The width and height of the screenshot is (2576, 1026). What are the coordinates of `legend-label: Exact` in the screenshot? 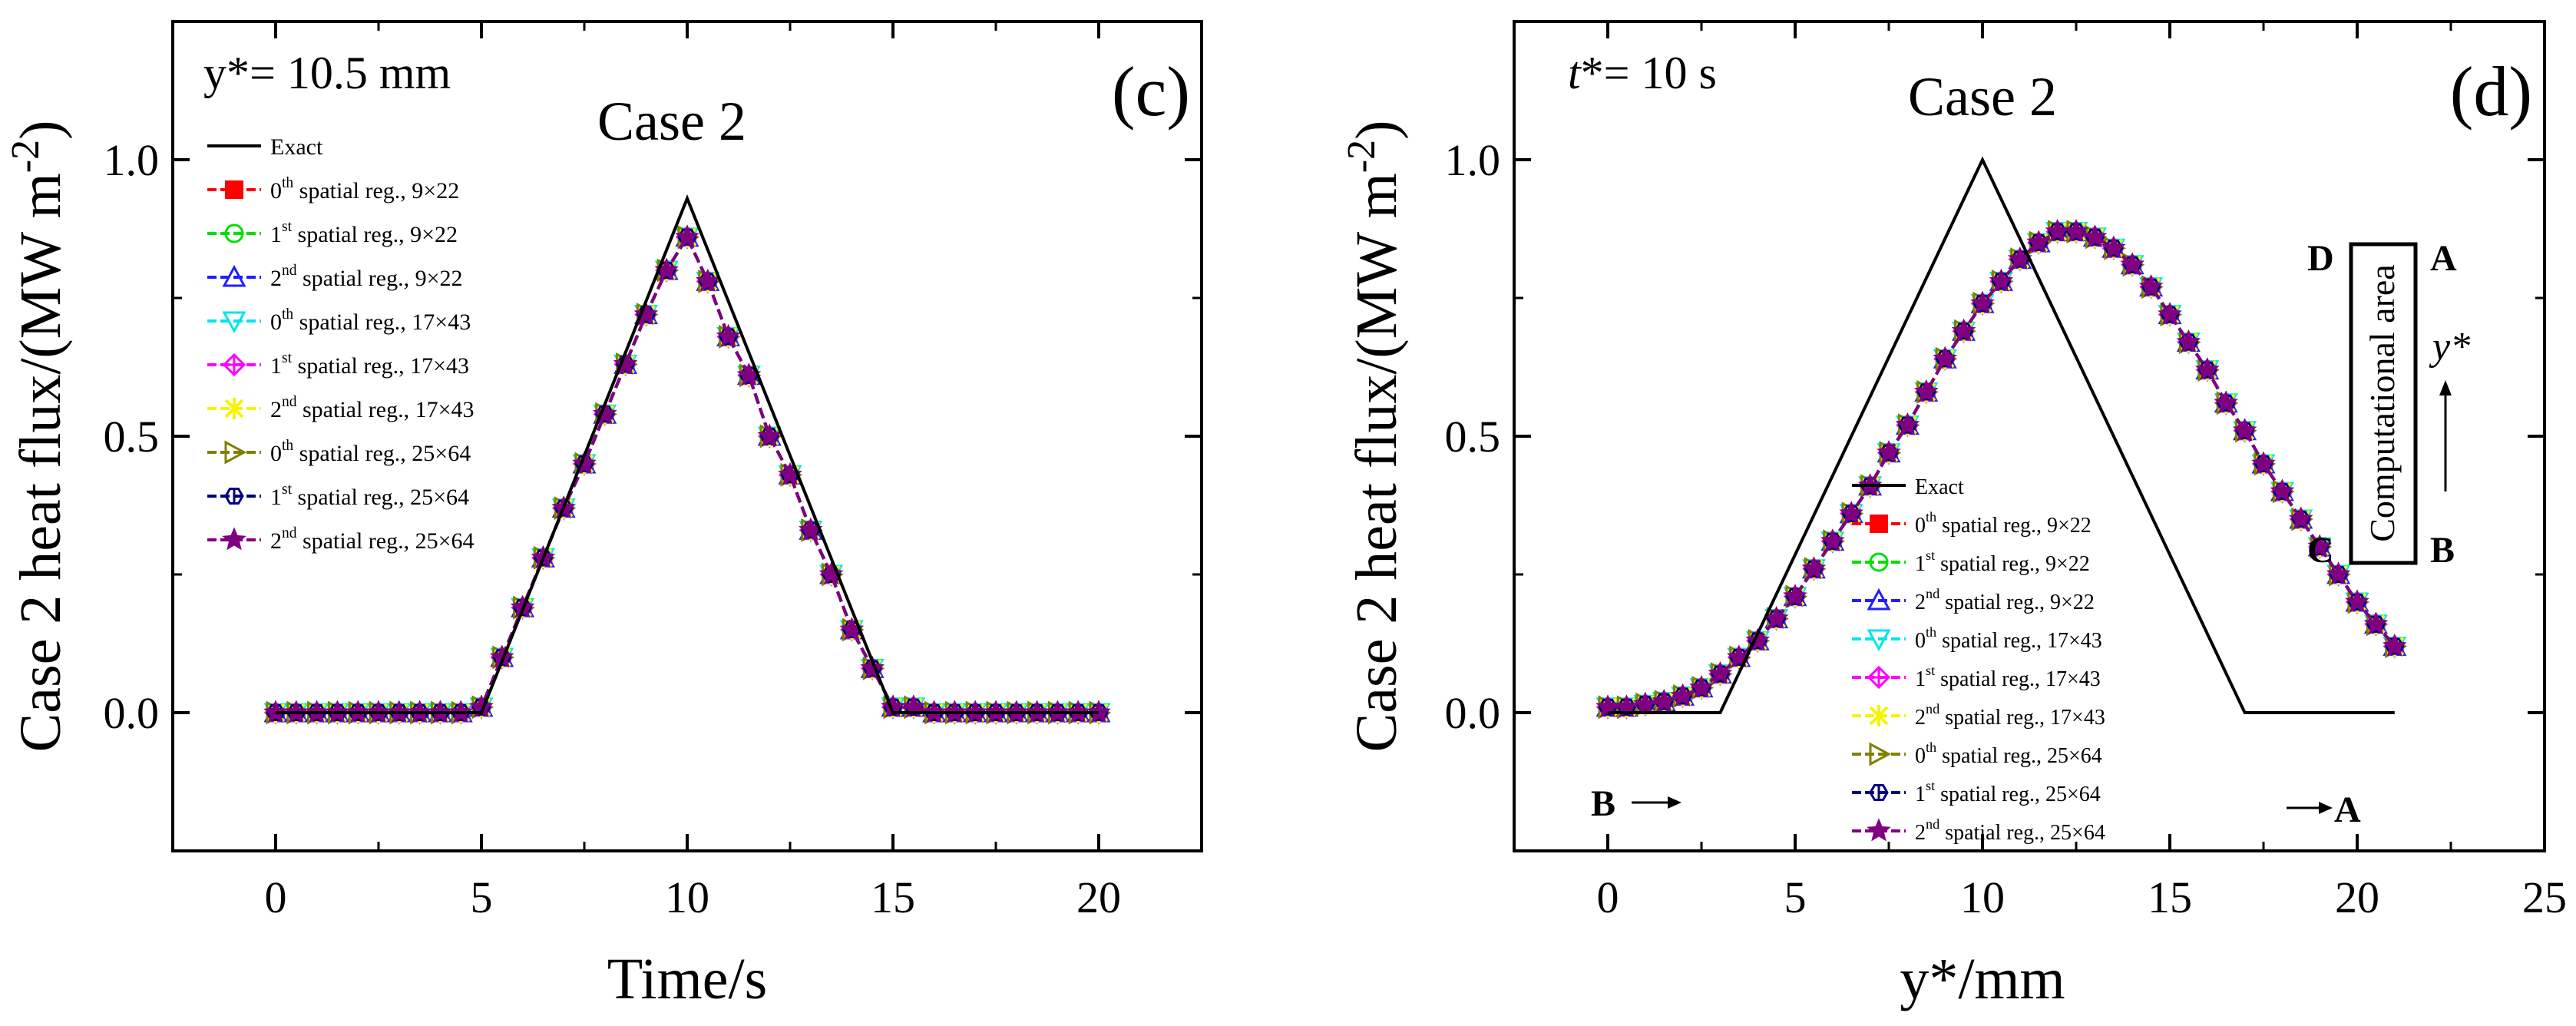 It's located at (1939, 487).